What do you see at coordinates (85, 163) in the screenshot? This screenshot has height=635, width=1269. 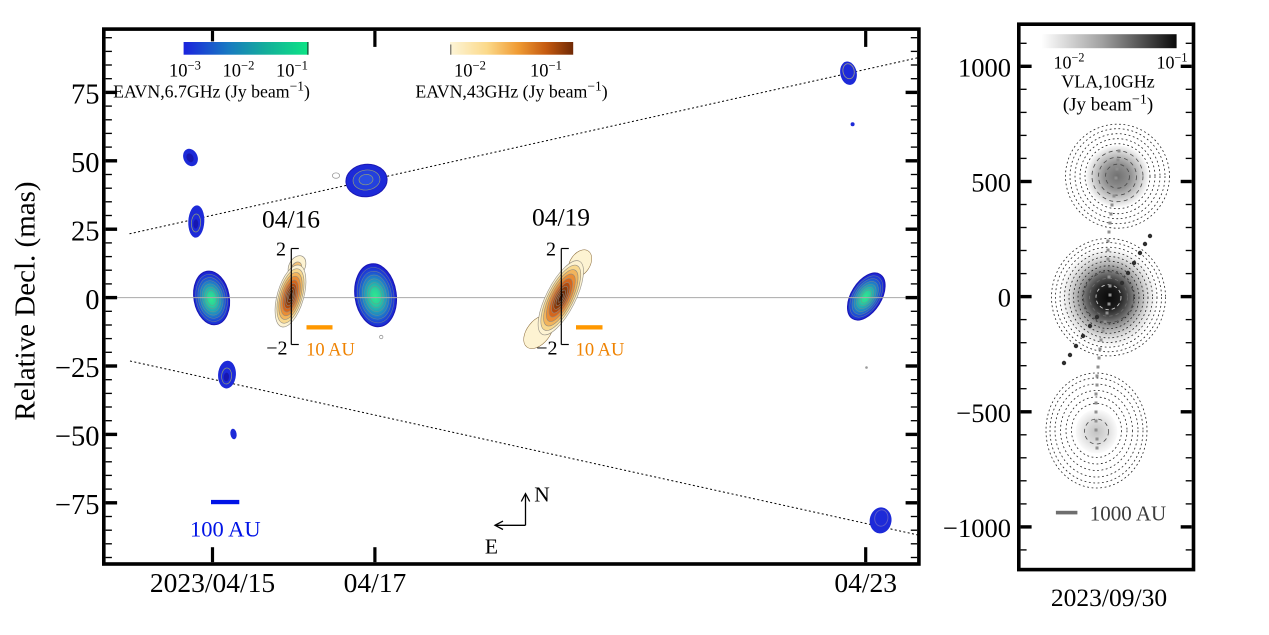 I see `svg-text: 50` at bounding box center [85, 163].